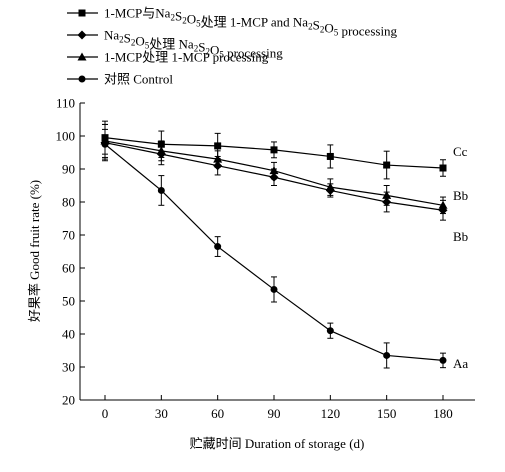  Describe the element at coordinates (331, 413) in the screenshot. I see `x-tick-label: 120` at that location.